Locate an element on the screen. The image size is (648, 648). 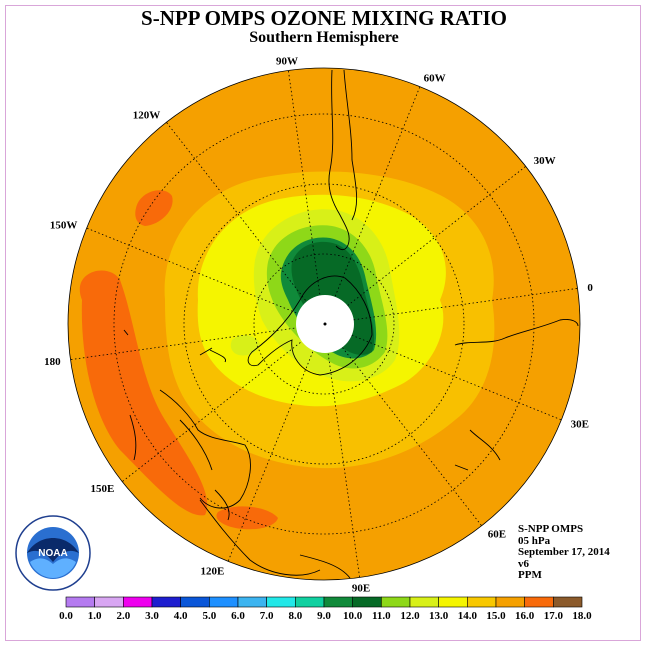
south-pole-dot is located at coordinates (325, 324).